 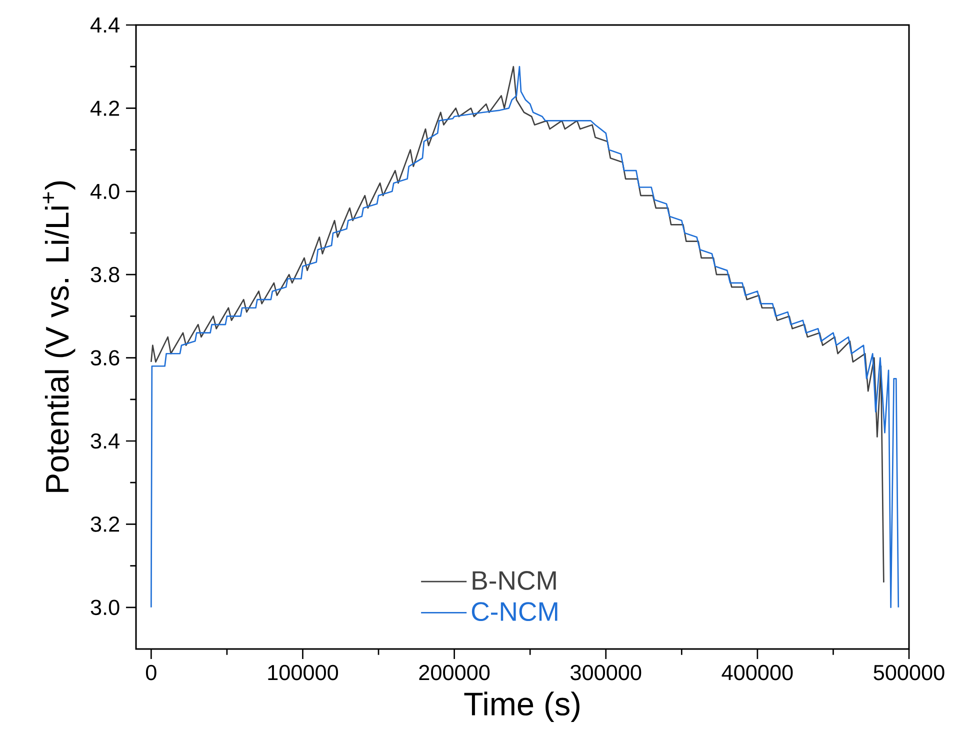 I want to click on x-tick-label: 400000, so click(x=757, y=672).